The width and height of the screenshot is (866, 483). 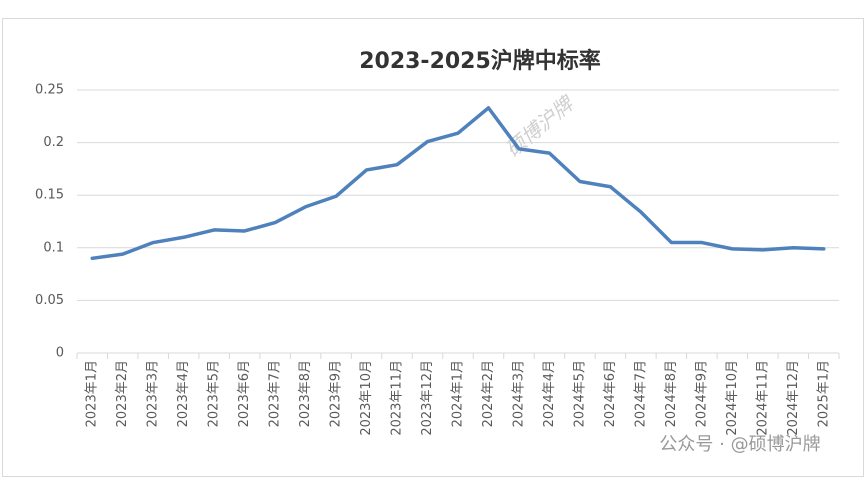 What do you see at coordinates (579, 393) in the screenshot?
I see `x-tick-label: 2024年5月` at bounding box center [579, 393].